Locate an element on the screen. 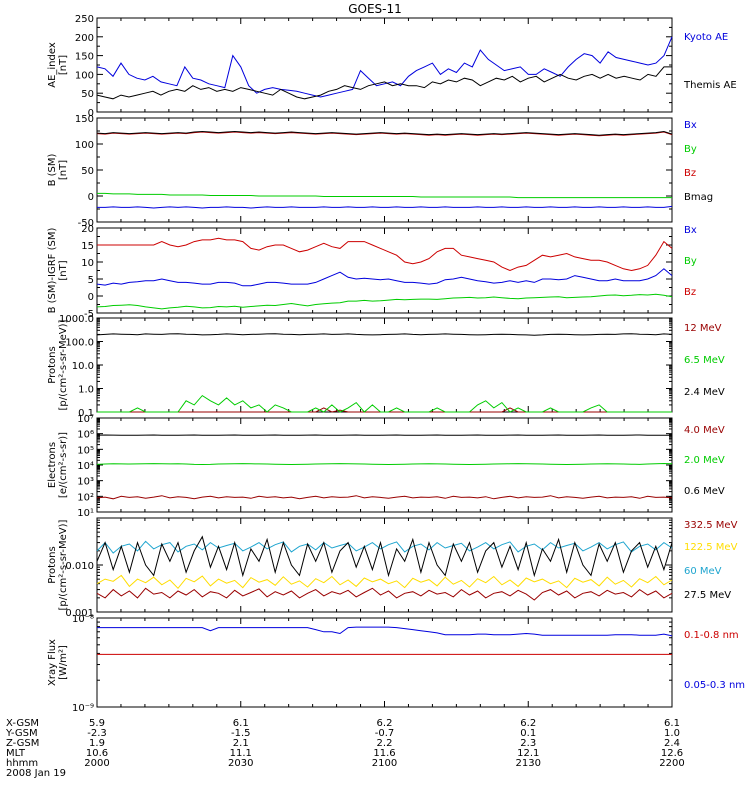 The width and height of the screenshot is (750, 800). y-tick-label: 5 is located at coordinates (91, 280).